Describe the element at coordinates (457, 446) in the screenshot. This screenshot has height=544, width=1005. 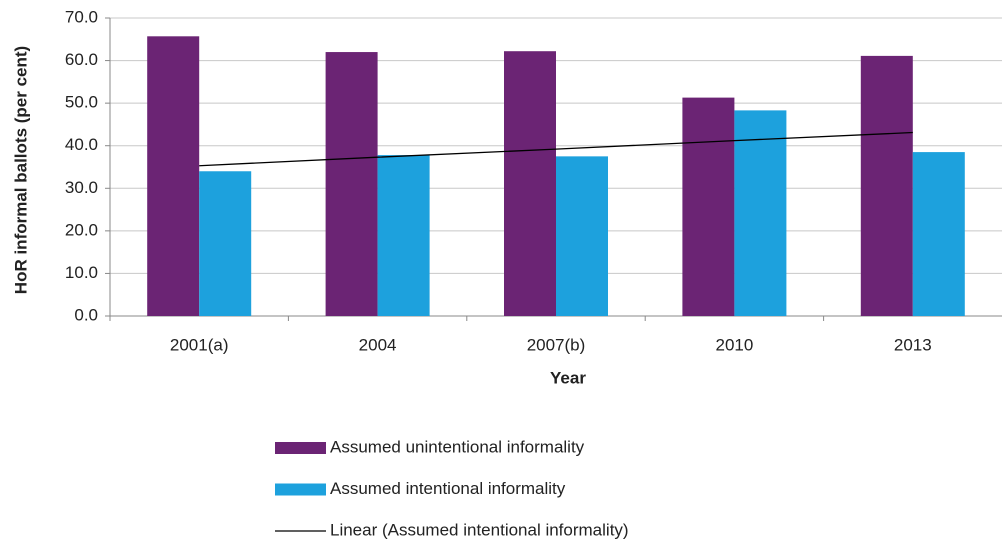
I see `legend-label: Assumed unintentional informality` at that location.